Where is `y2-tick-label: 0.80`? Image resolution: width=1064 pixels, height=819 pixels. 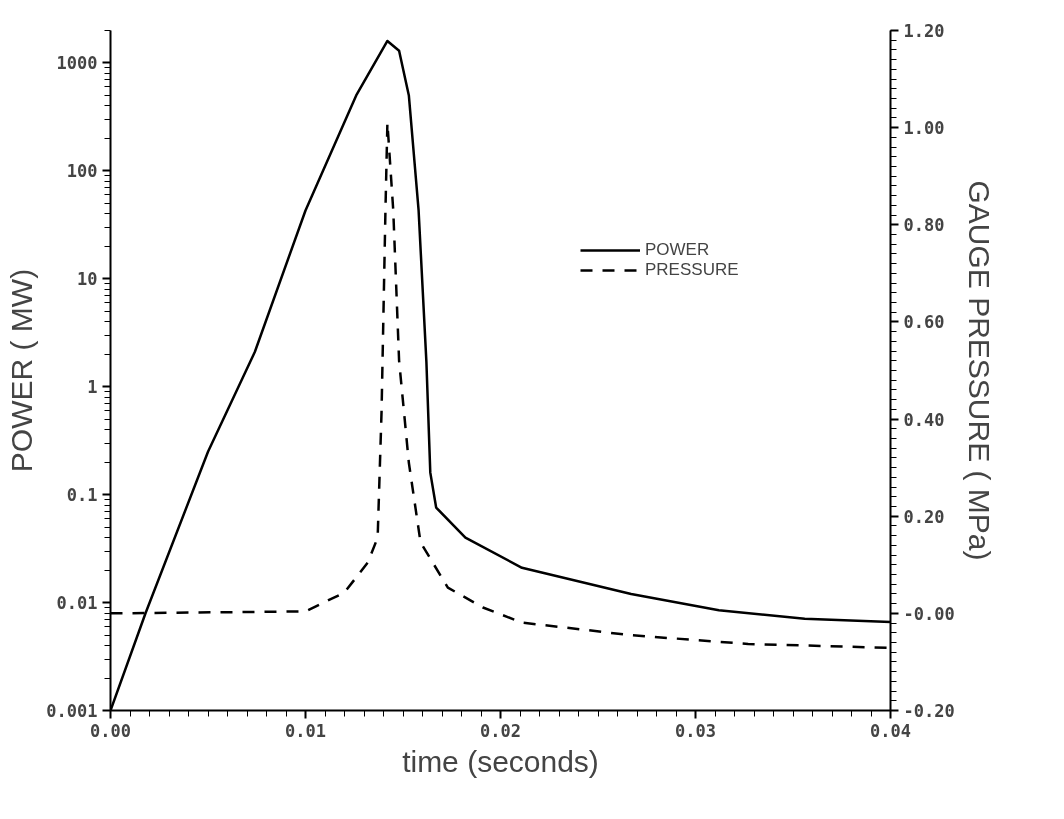 y2-tick-label: 0.80 is located at coordinates (924, 225).